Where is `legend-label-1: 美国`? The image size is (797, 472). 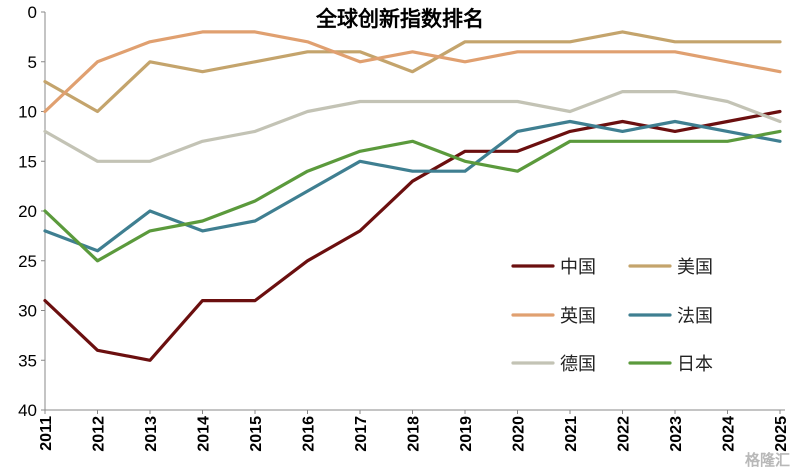
legend-label-1: 美国 is located at coordinates (695, 267).